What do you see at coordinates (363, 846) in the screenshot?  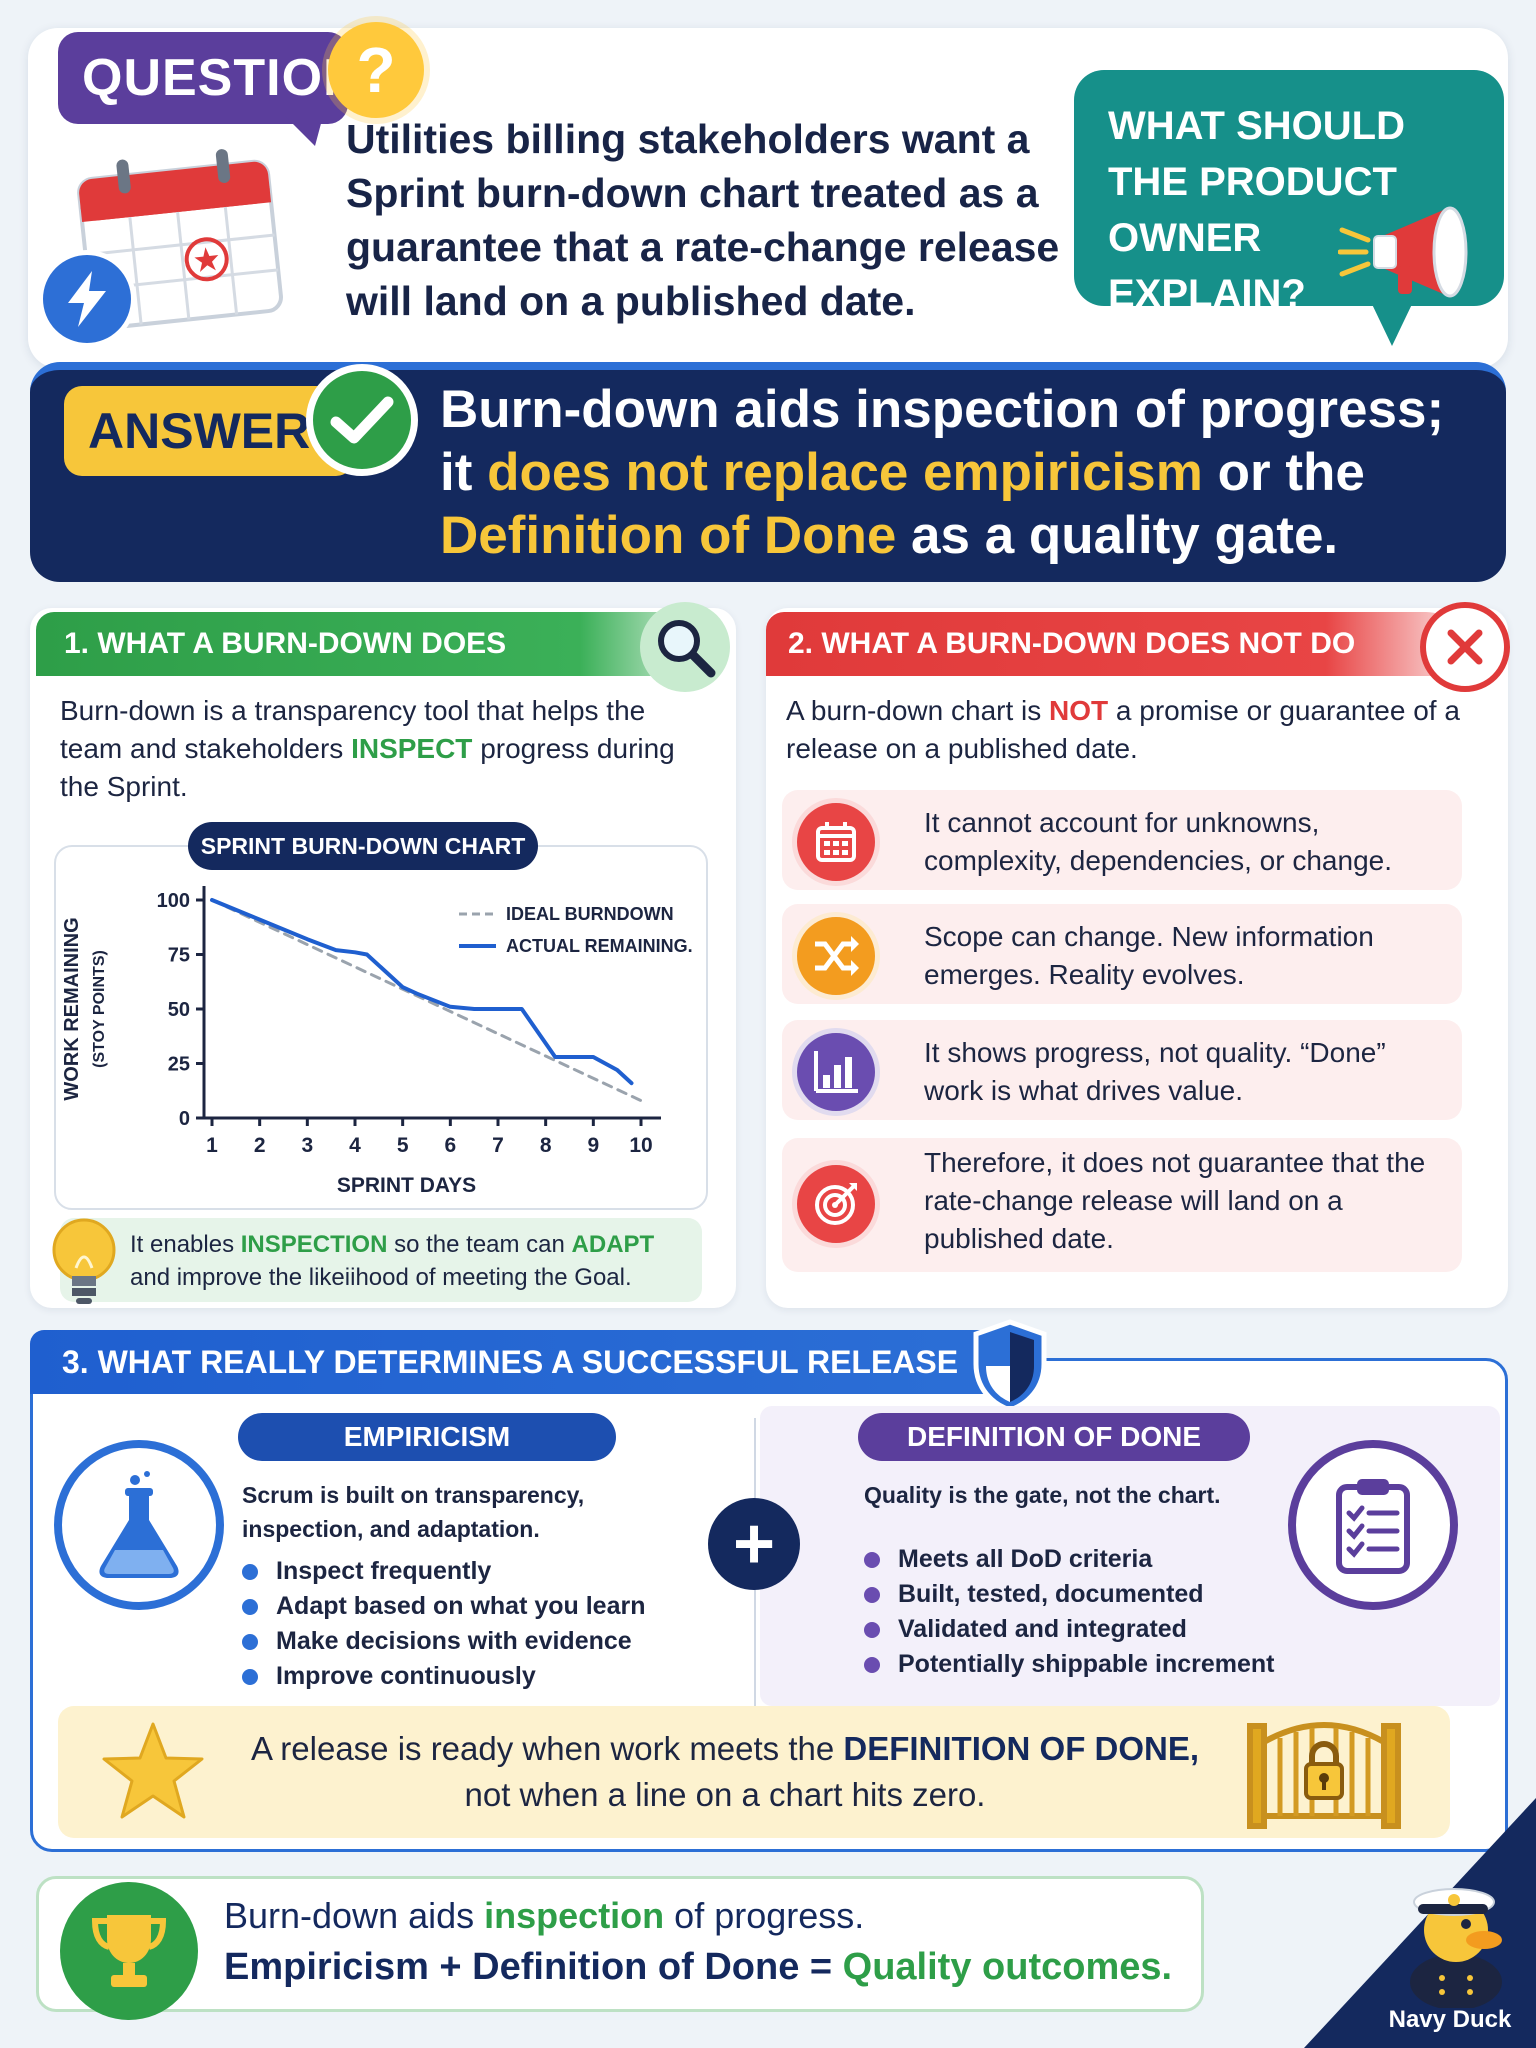 I see `chart-title: SPRINT BURN-DOWN CHART` at bounding box center [363, 846].